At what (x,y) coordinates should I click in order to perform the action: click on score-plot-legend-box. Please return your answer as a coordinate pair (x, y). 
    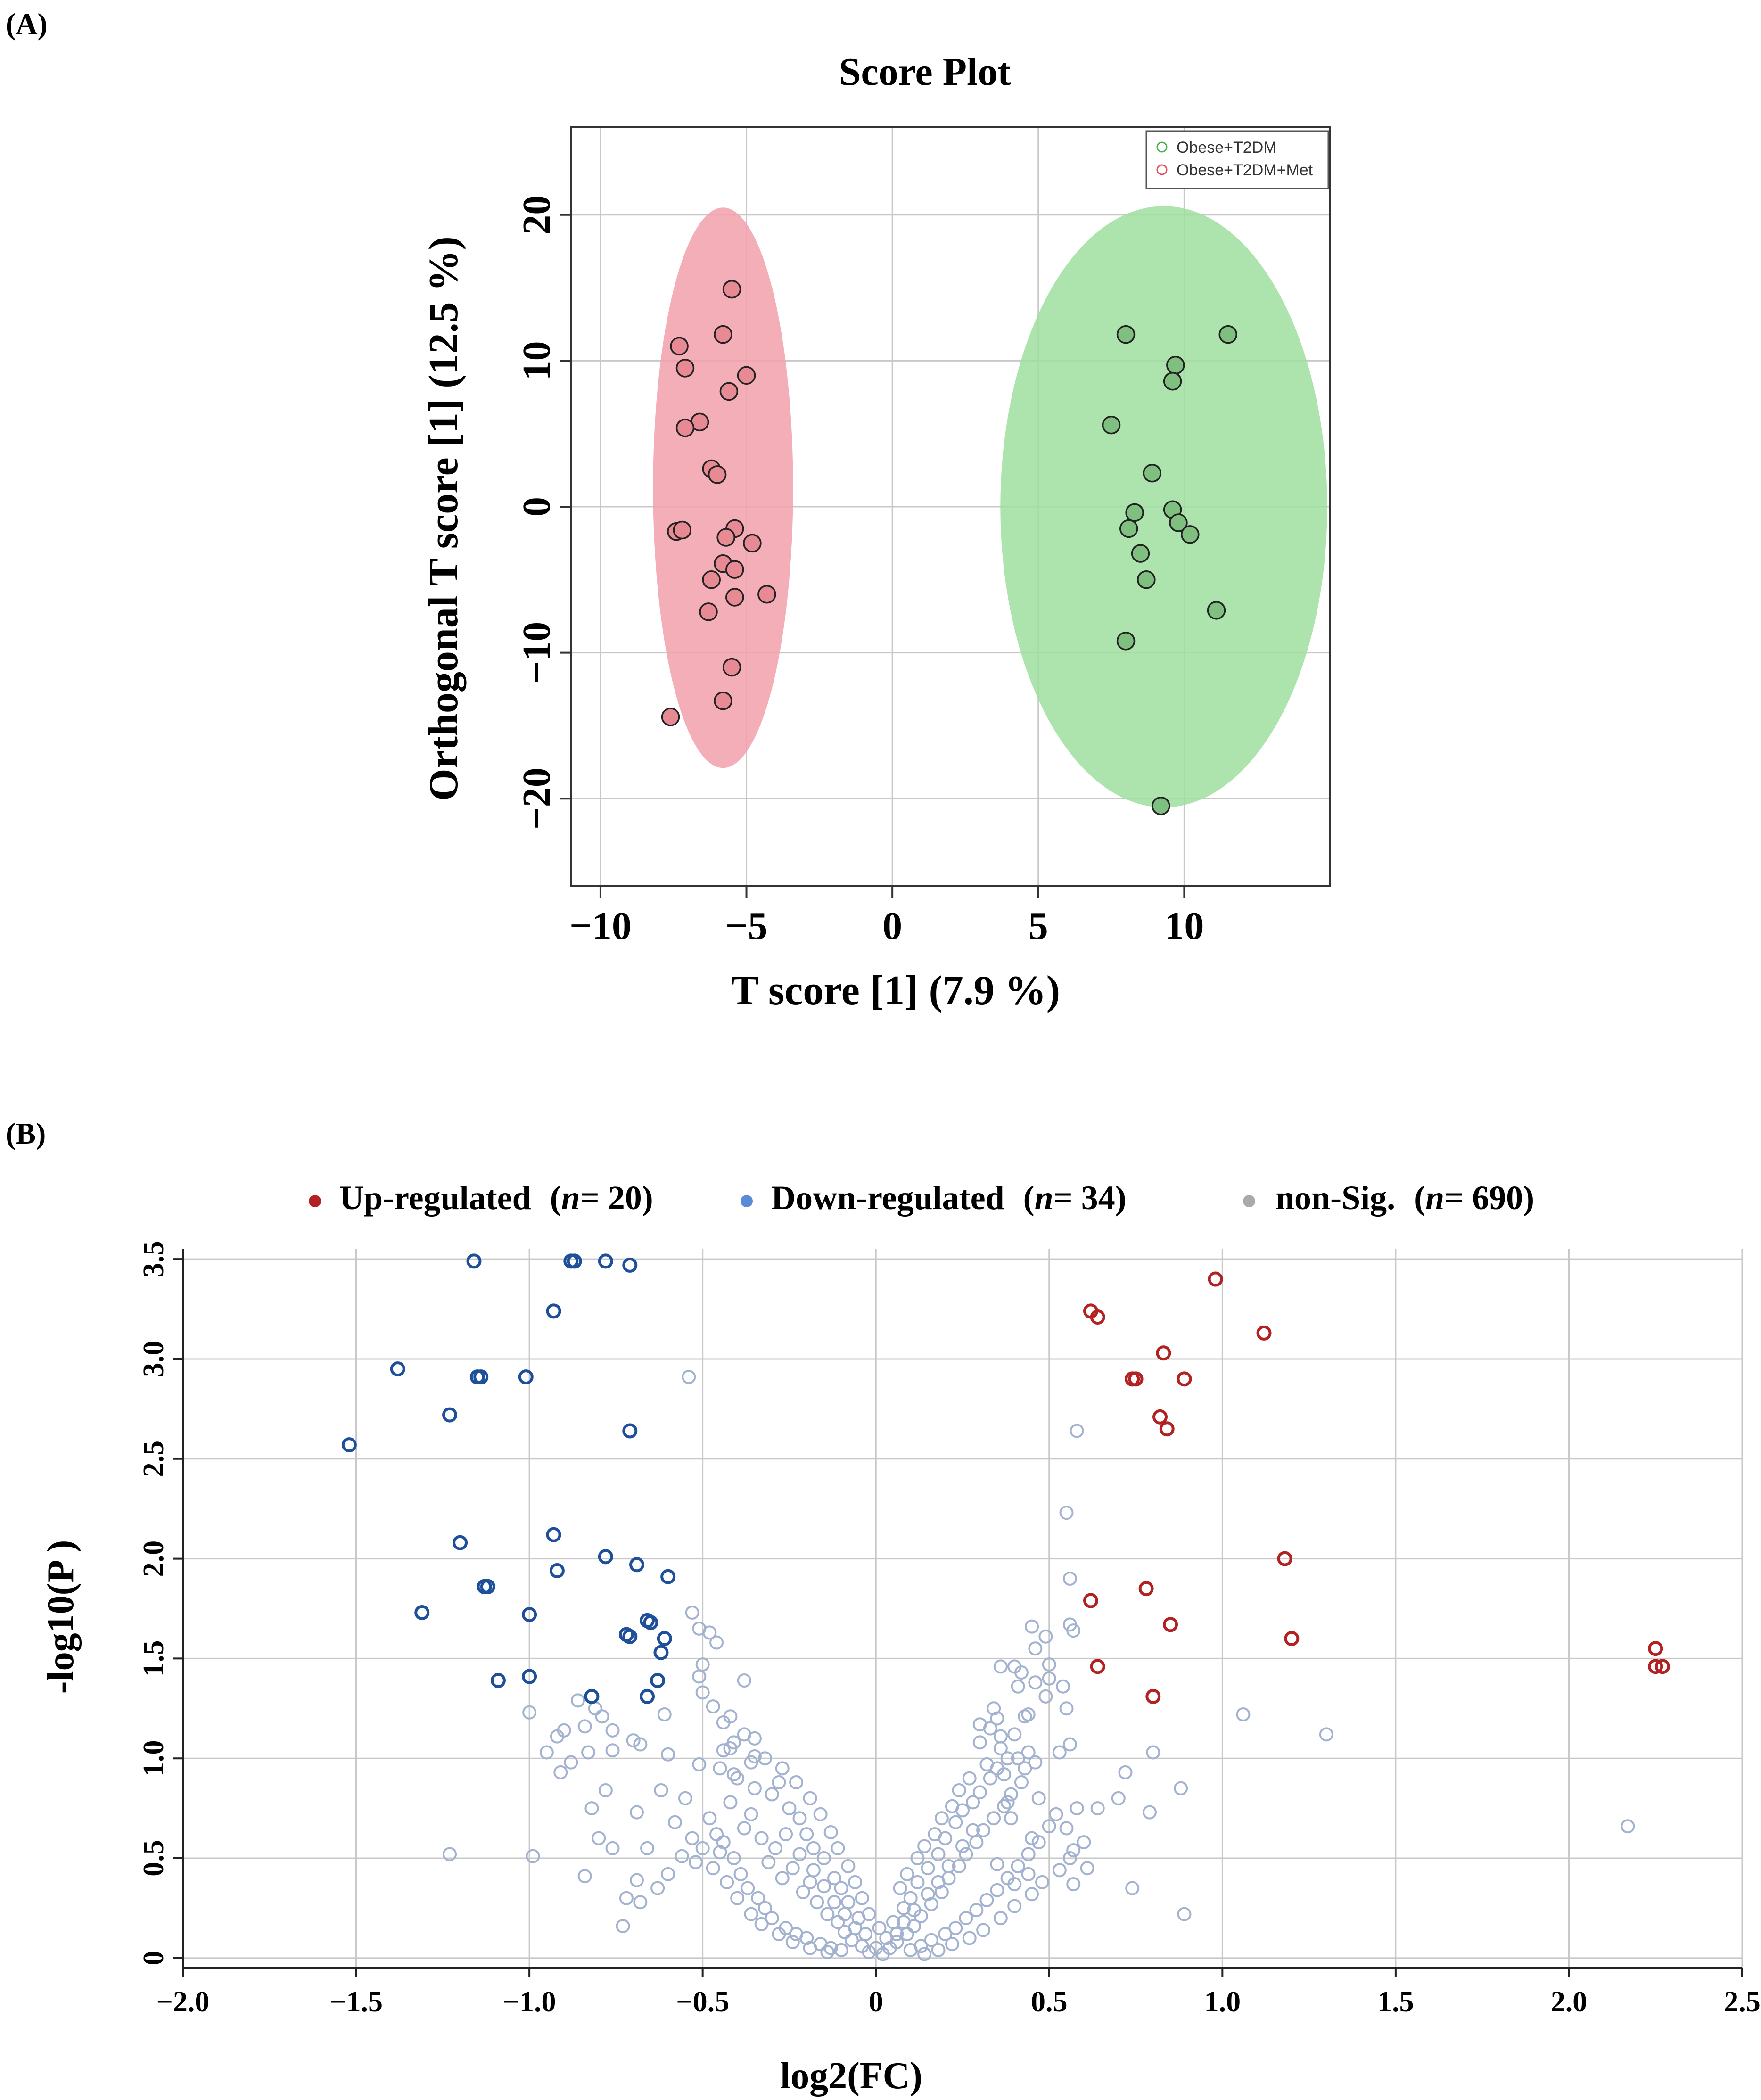
    Looking at the image, I should click on (1237, 159).